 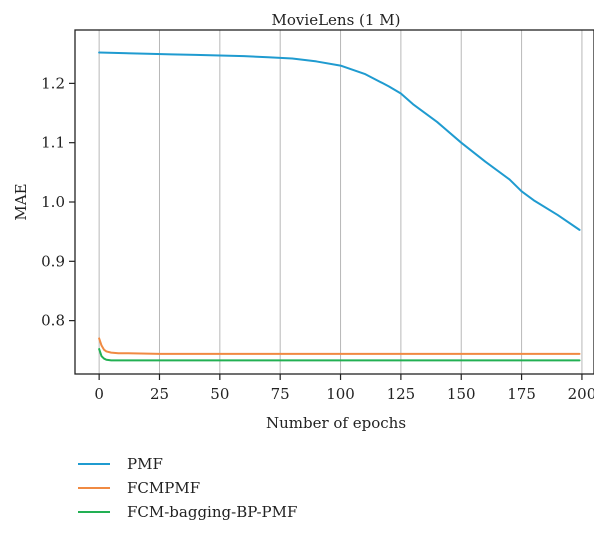 I want to click on y-axis-ticks: 0.8 0.9 1.0 1.1 1.2, so click(x=58, y=202).